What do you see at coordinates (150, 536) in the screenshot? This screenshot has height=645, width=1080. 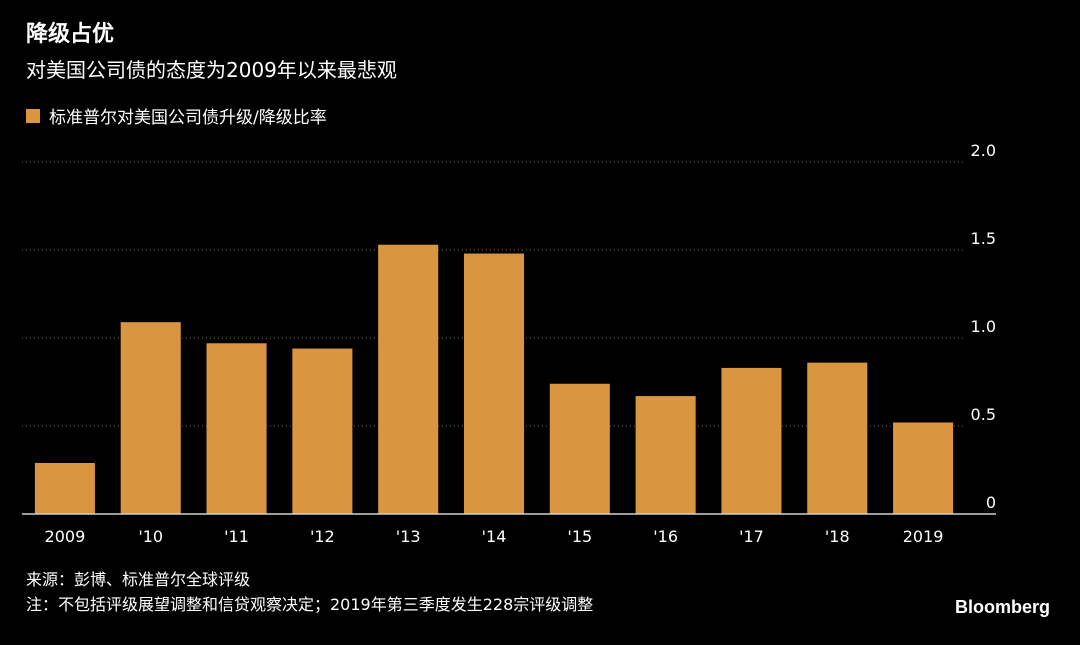 I see `x-tick-label: '10` at bounding box center [150, 536].